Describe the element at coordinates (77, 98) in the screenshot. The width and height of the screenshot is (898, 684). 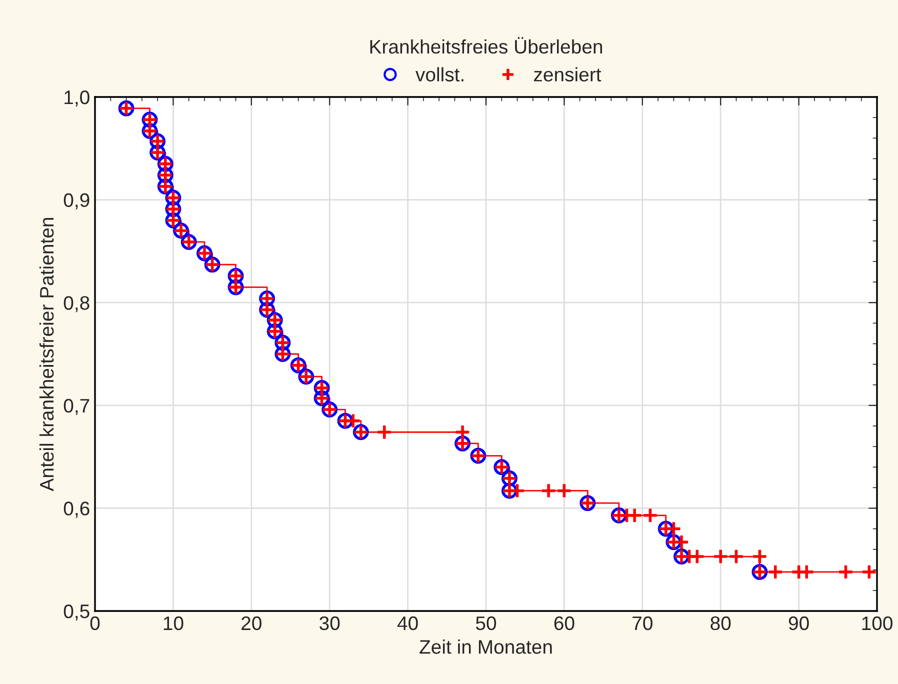
I see `y-tick-label: 1,0` at that location.